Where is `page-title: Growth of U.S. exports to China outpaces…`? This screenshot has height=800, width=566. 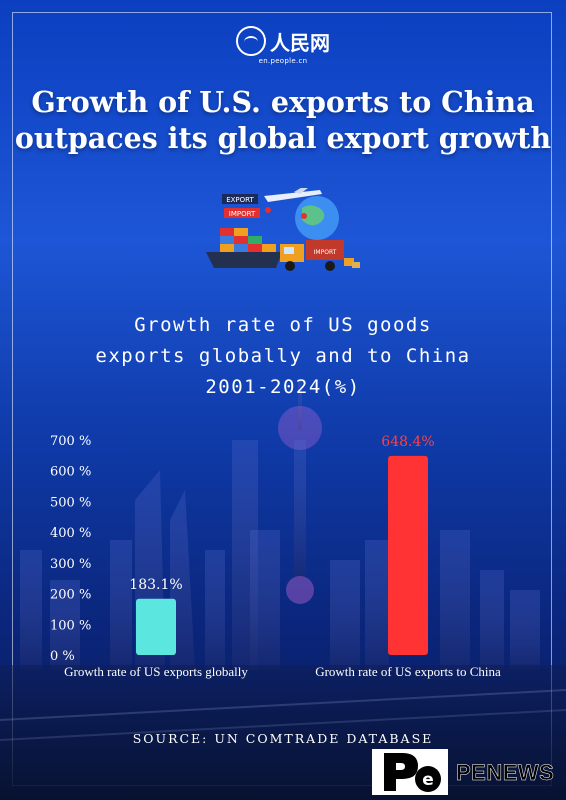 page-title: Growth of U.S. exports to China outpaces… is located at coordinates (283, 120).